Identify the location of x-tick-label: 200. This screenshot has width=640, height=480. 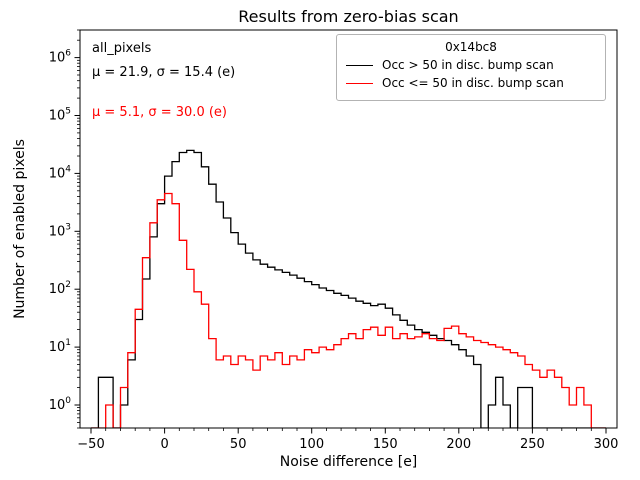
(458, 444).